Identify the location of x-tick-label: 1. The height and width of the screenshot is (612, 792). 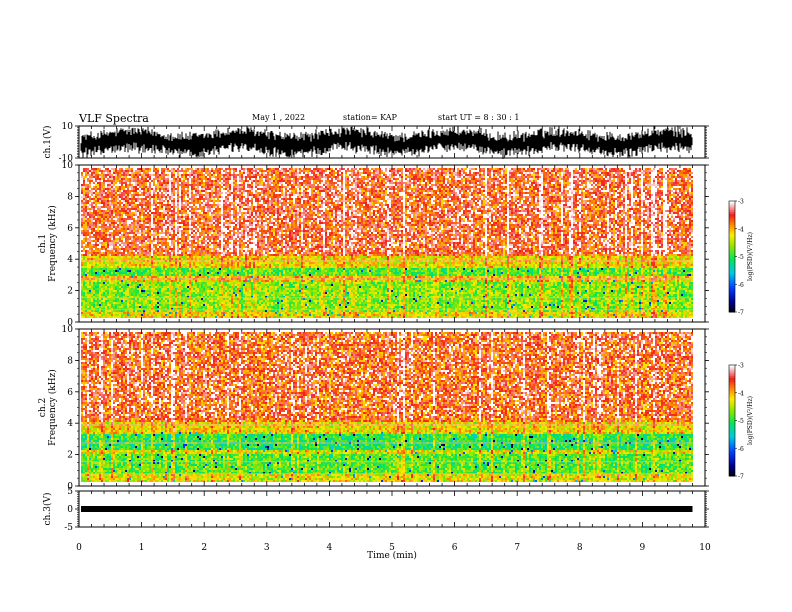
(142, 548).